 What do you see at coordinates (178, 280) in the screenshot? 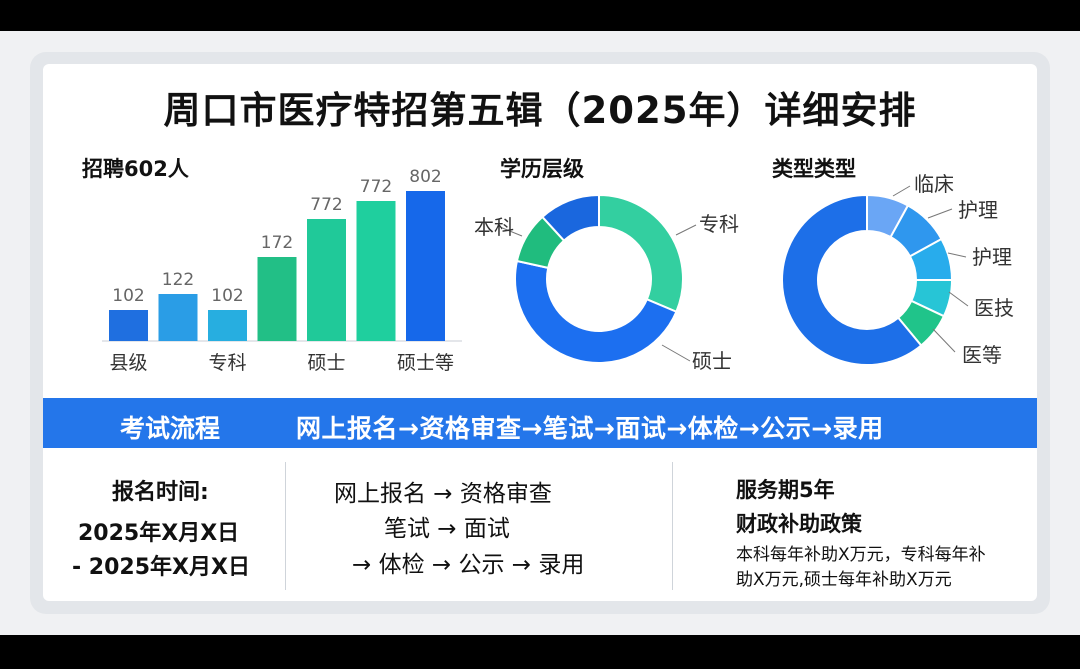
I see `bar-value-label: 122` at bounding box center [178, 280].